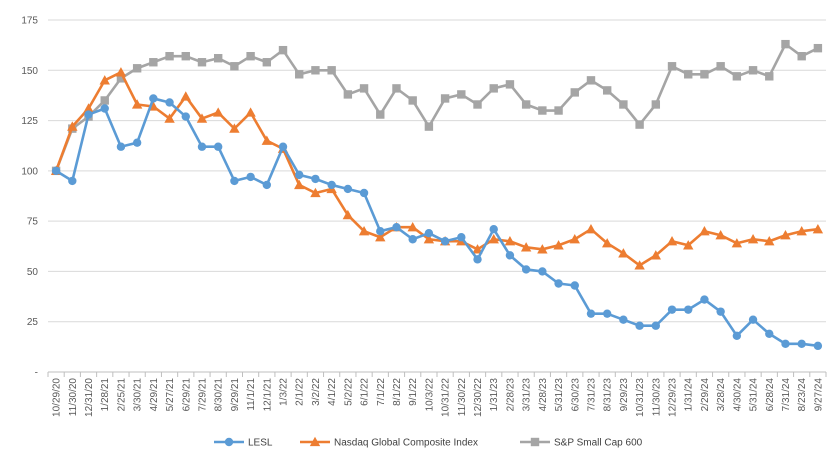 This screenshot has width=837, height=459. I want to click on x-tick-label: 11/1/21, so click(251, 394).